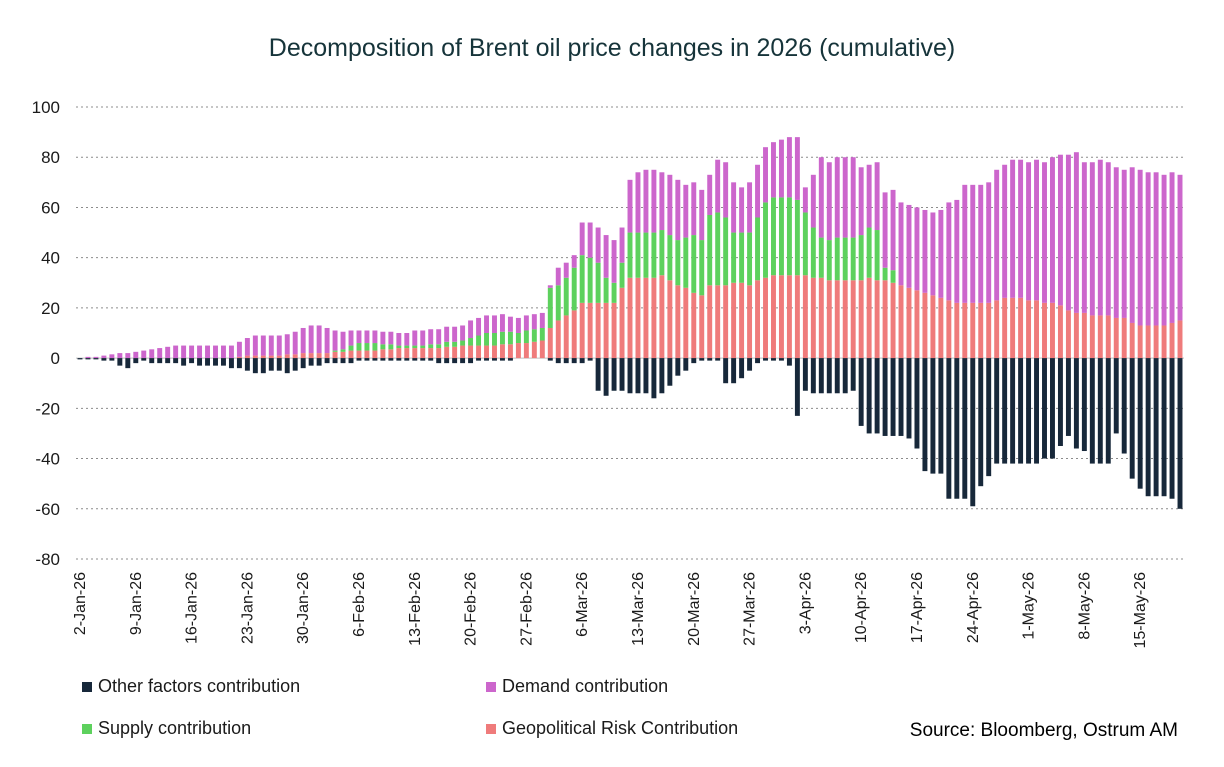 The width and height of the screenshot is (1224, 767). What do you see at coordinates (192, 608) in the screenshot?
I see `x-tick-label: 16-Jan-26` at bounding box center [192, 608].